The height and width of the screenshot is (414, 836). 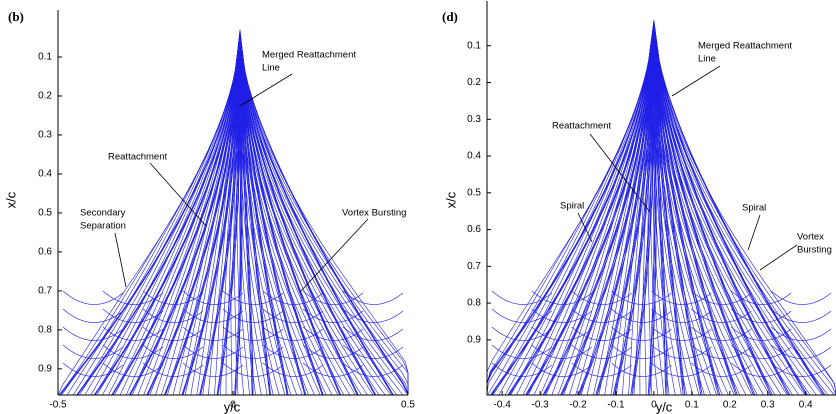 I want to click on y-tick-label: 0.5, so click(x=474, y=192).